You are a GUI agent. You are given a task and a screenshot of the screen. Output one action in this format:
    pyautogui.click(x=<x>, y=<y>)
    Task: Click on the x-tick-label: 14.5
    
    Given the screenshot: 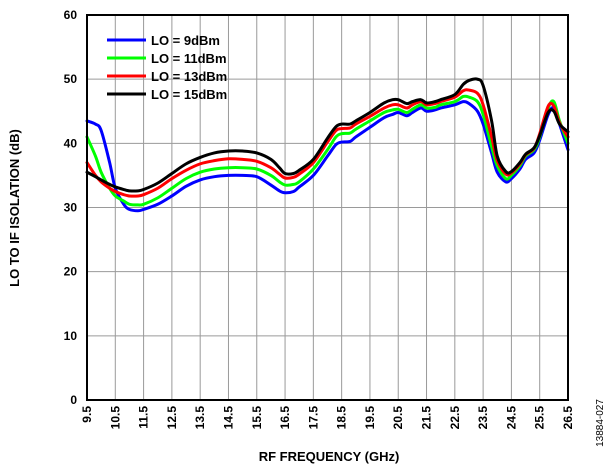 What is the action you would take?
    pyautogui.click(x=228, y=418)
    